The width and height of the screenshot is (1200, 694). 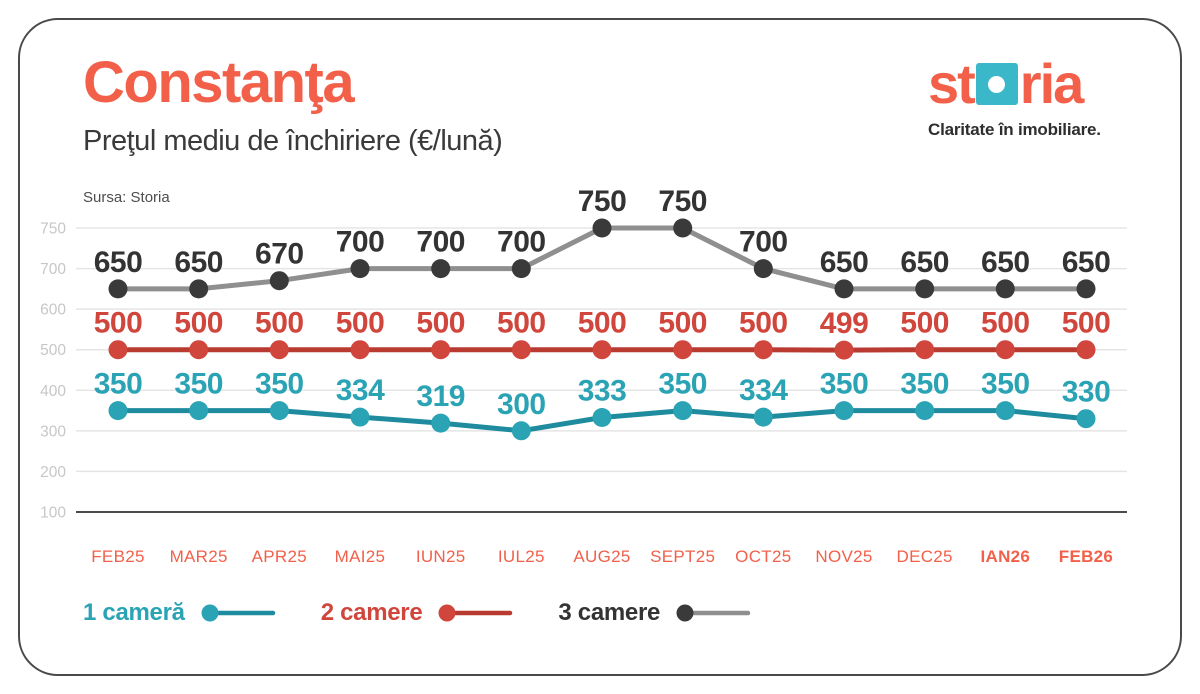 I want to click on legend-item-1: 1 cameră, so click(x=180, y=613).